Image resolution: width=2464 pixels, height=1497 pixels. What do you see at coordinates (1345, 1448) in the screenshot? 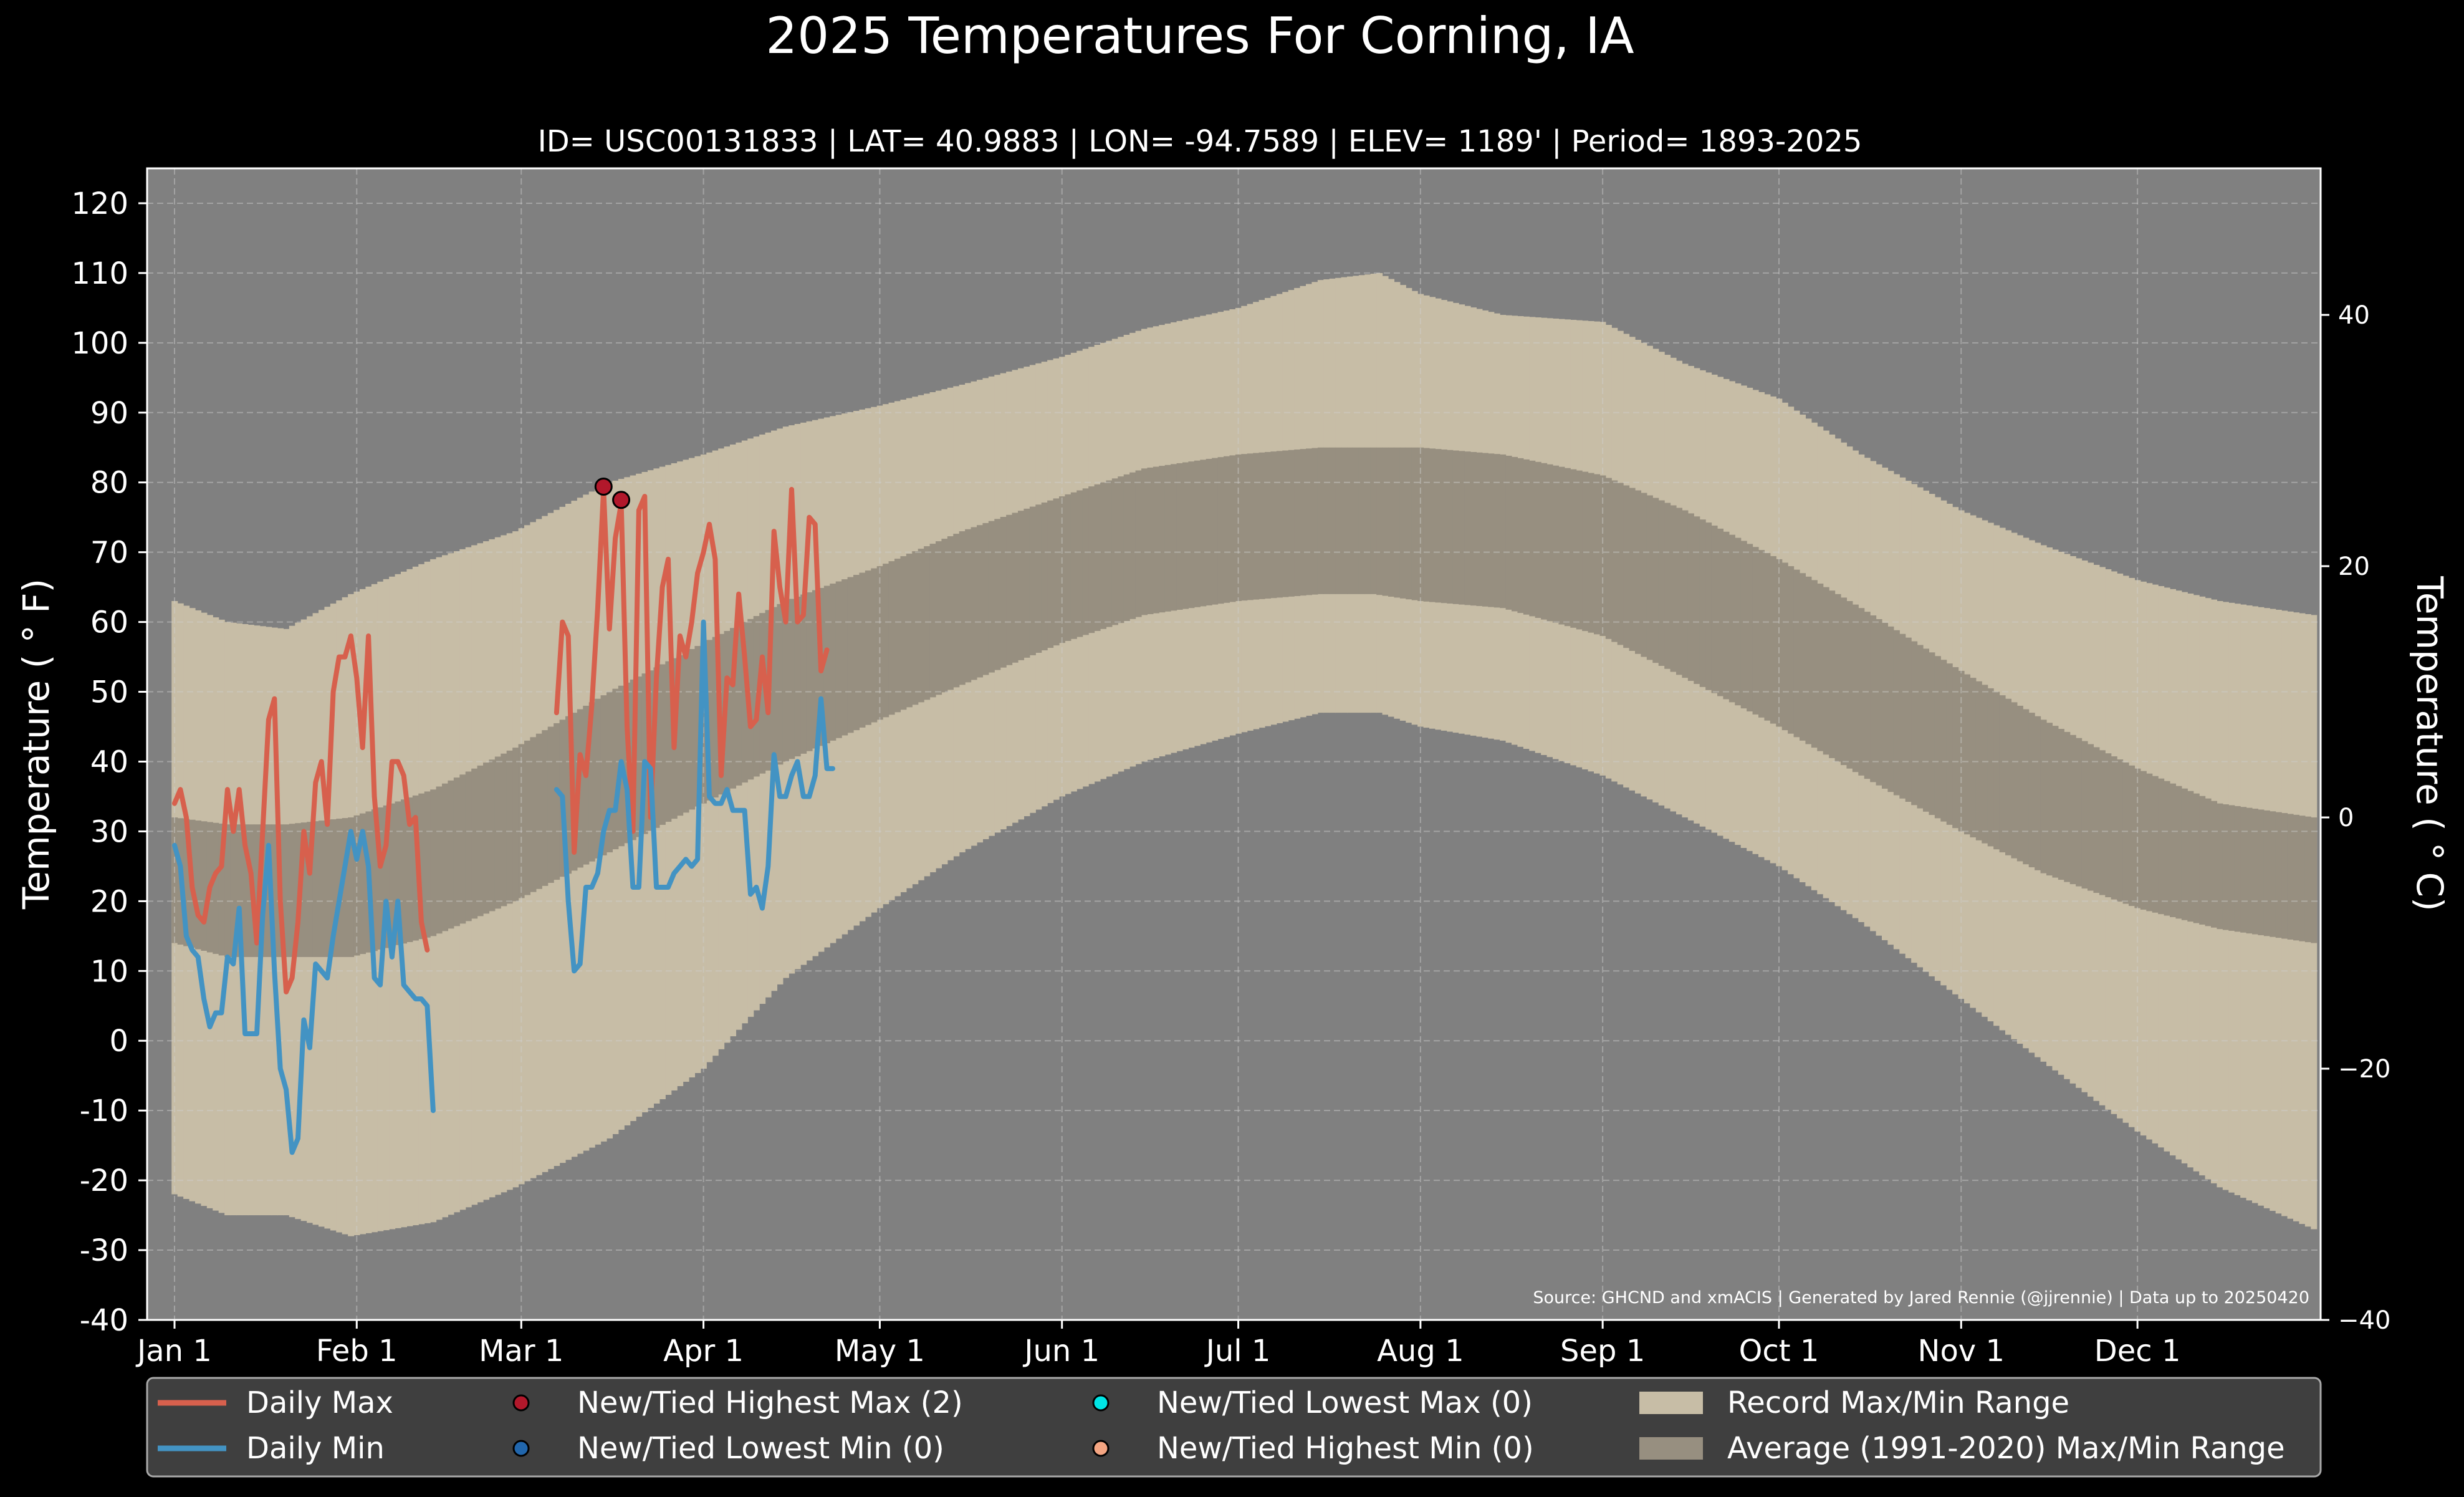
I see `legend-highest-min-label: New/Tied Highest Min (0)` at bounding box center [1345, 1448].